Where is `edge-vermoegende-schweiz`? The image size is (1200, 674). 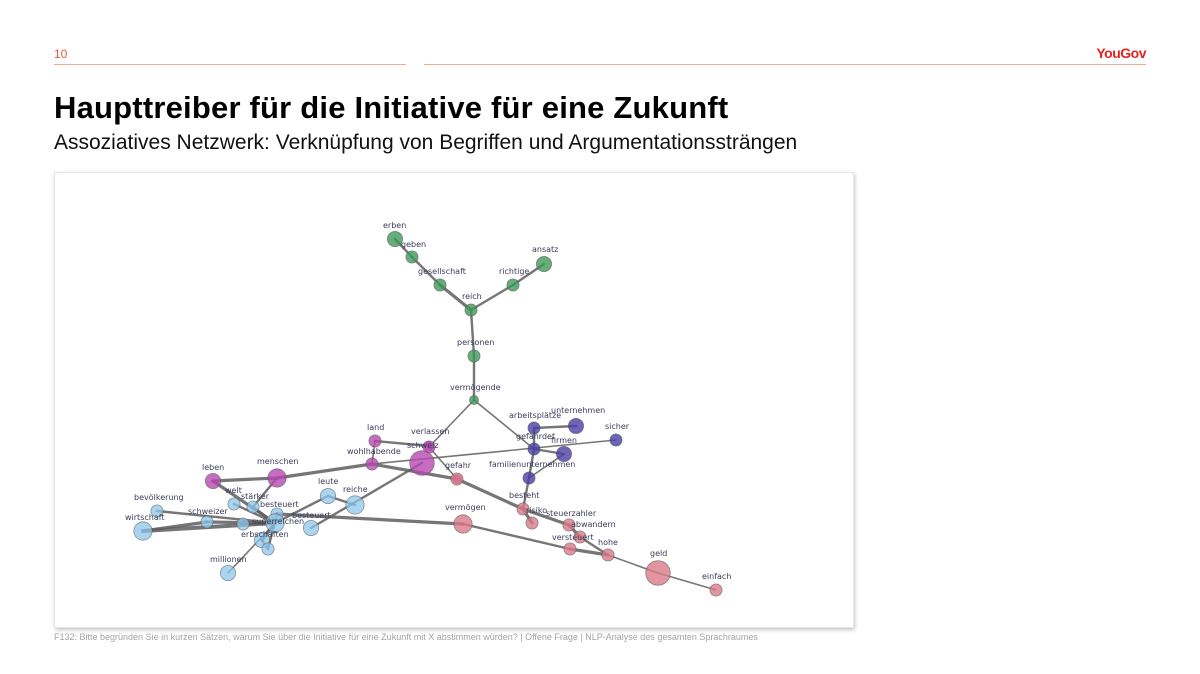 edge-vermoegende-schweiz is located at coordinates (451, 423).